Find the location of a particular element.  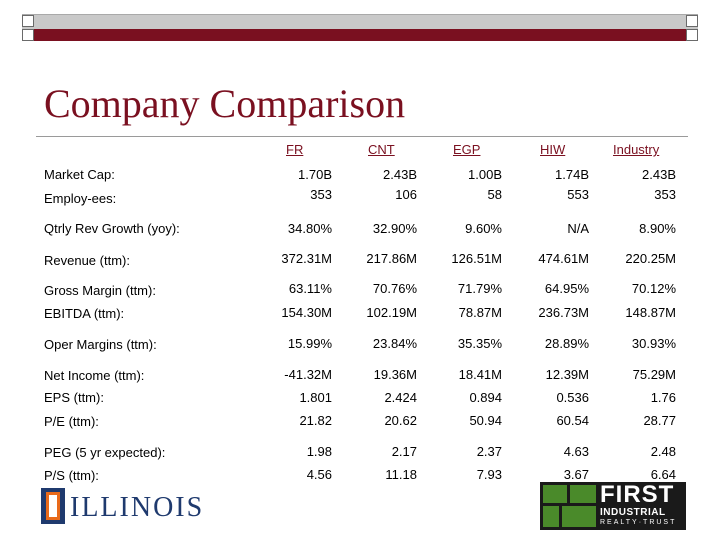

column-header-hiw: HIW is located at coordinates (553, 149).